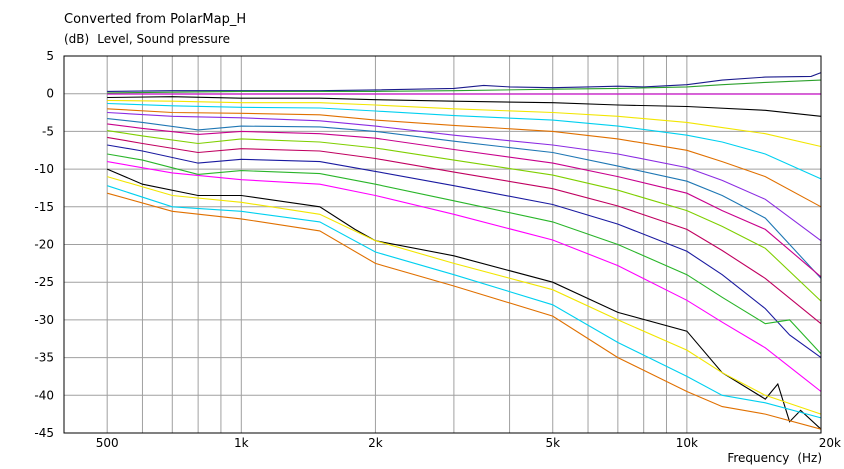 This screenshot has height=469, width=844. What do you see at coordinates (687, 443) in the screenshot?
I see `x-tick-label: 10k` at bounding box center [687, 443].